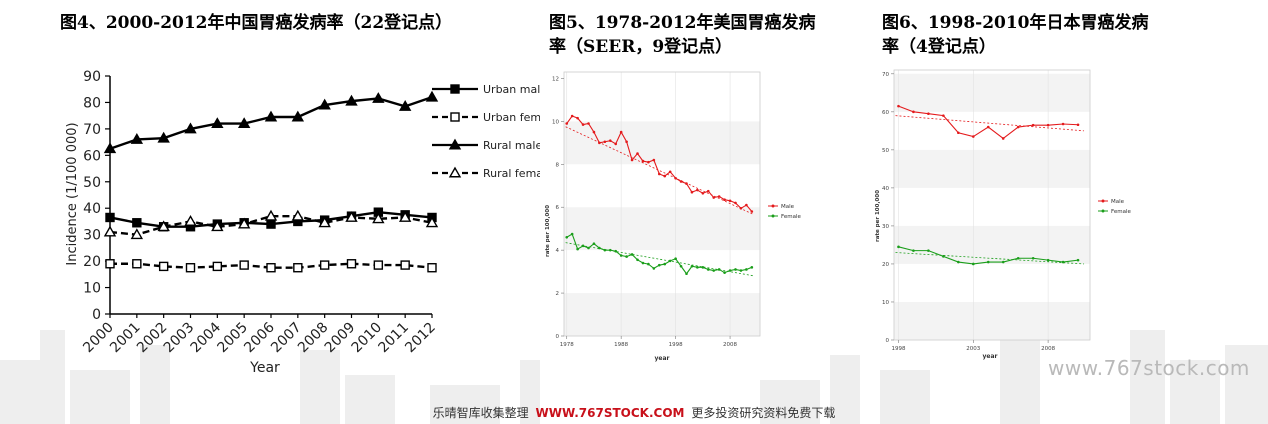 The width and height of the screenshot is (1268, 424). I want to click on footer-url-link: WWW.767STOCK.COM, so click(610, 413).